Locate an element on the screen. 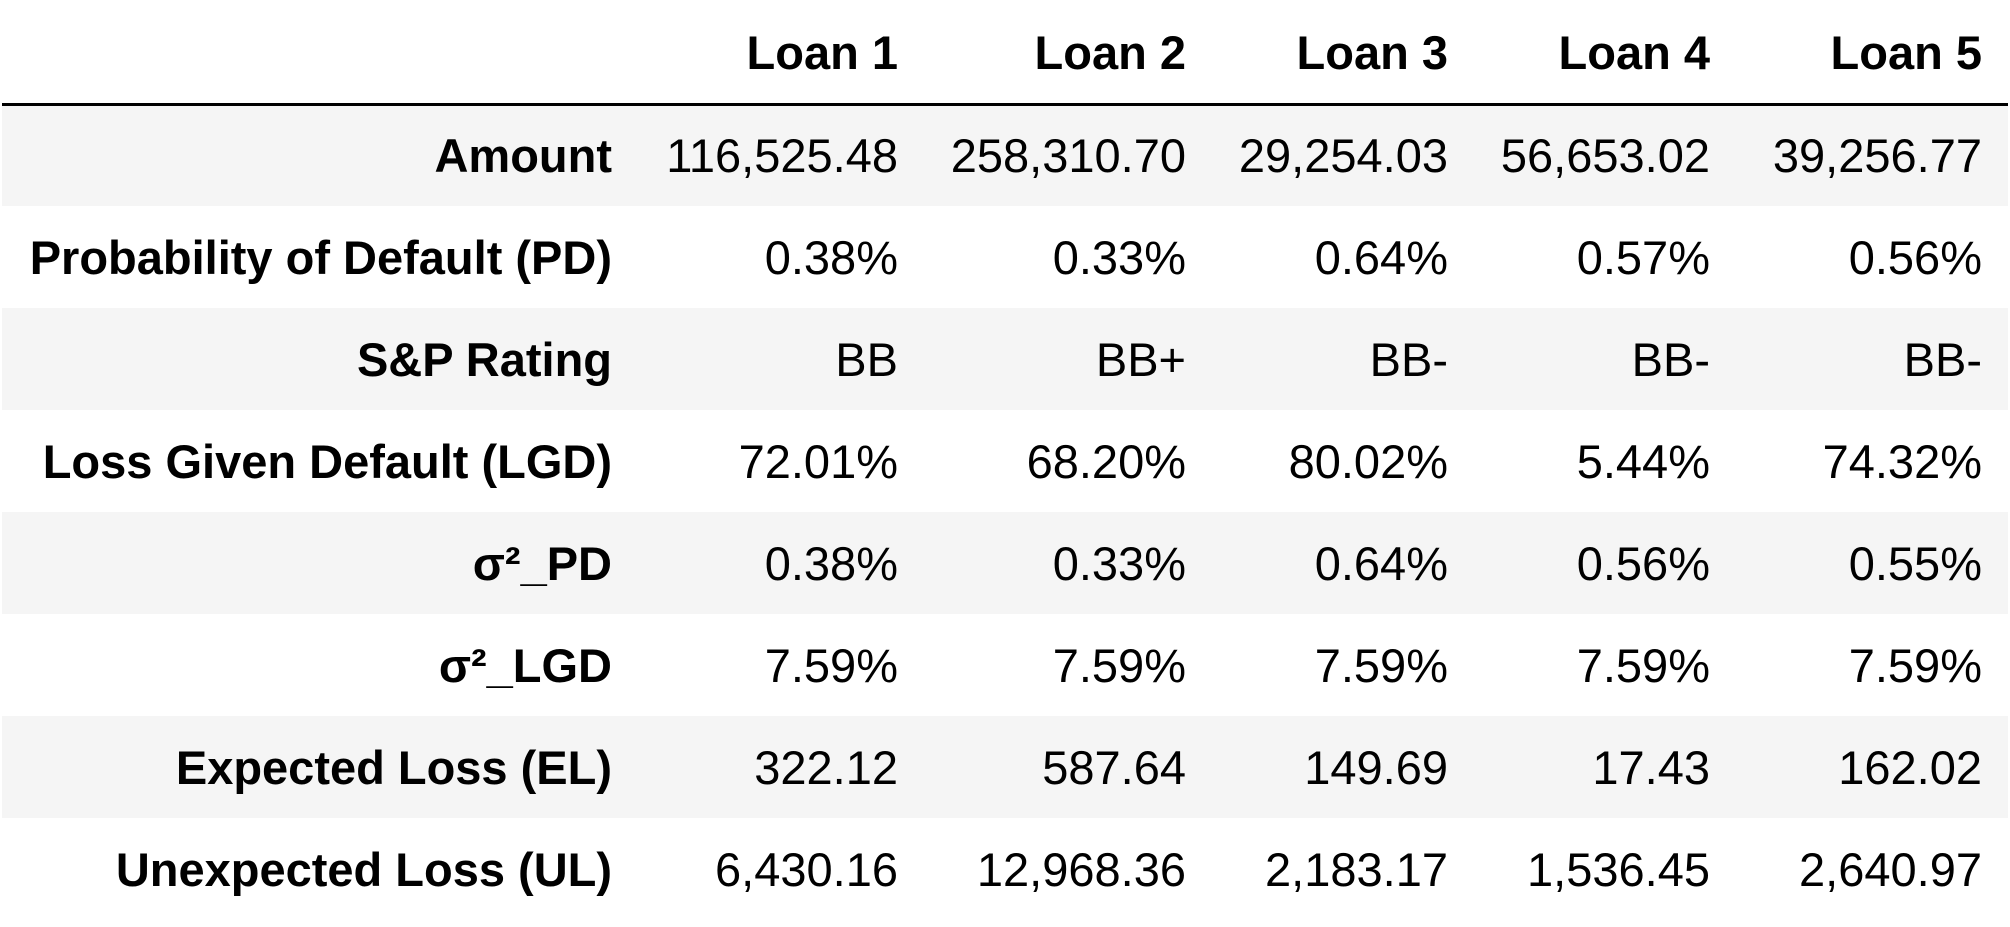  table-cell: 0.55% is located at coordinates (1915, 563).